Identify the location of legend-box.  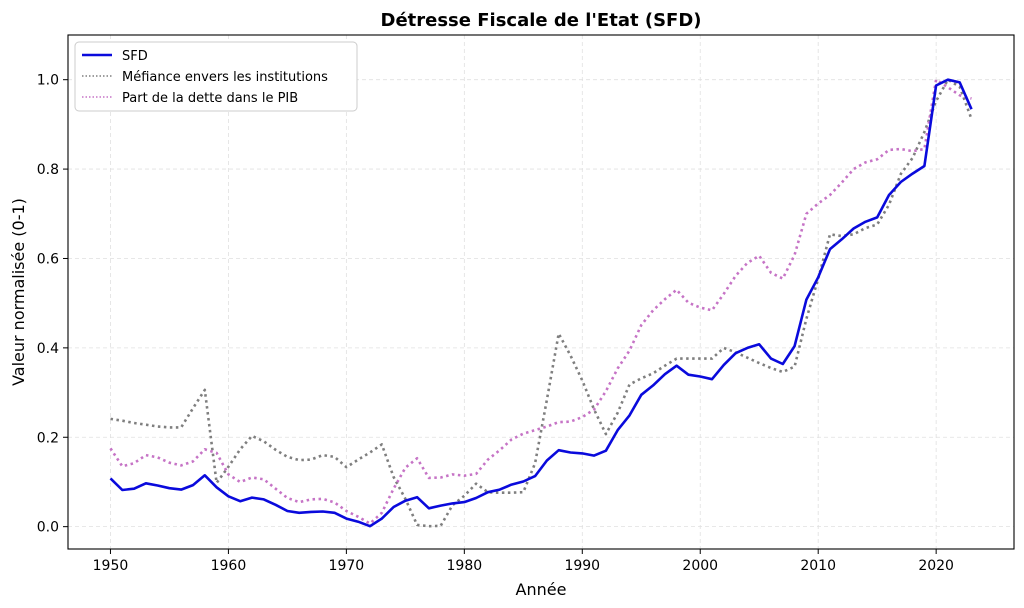
(216, 76).